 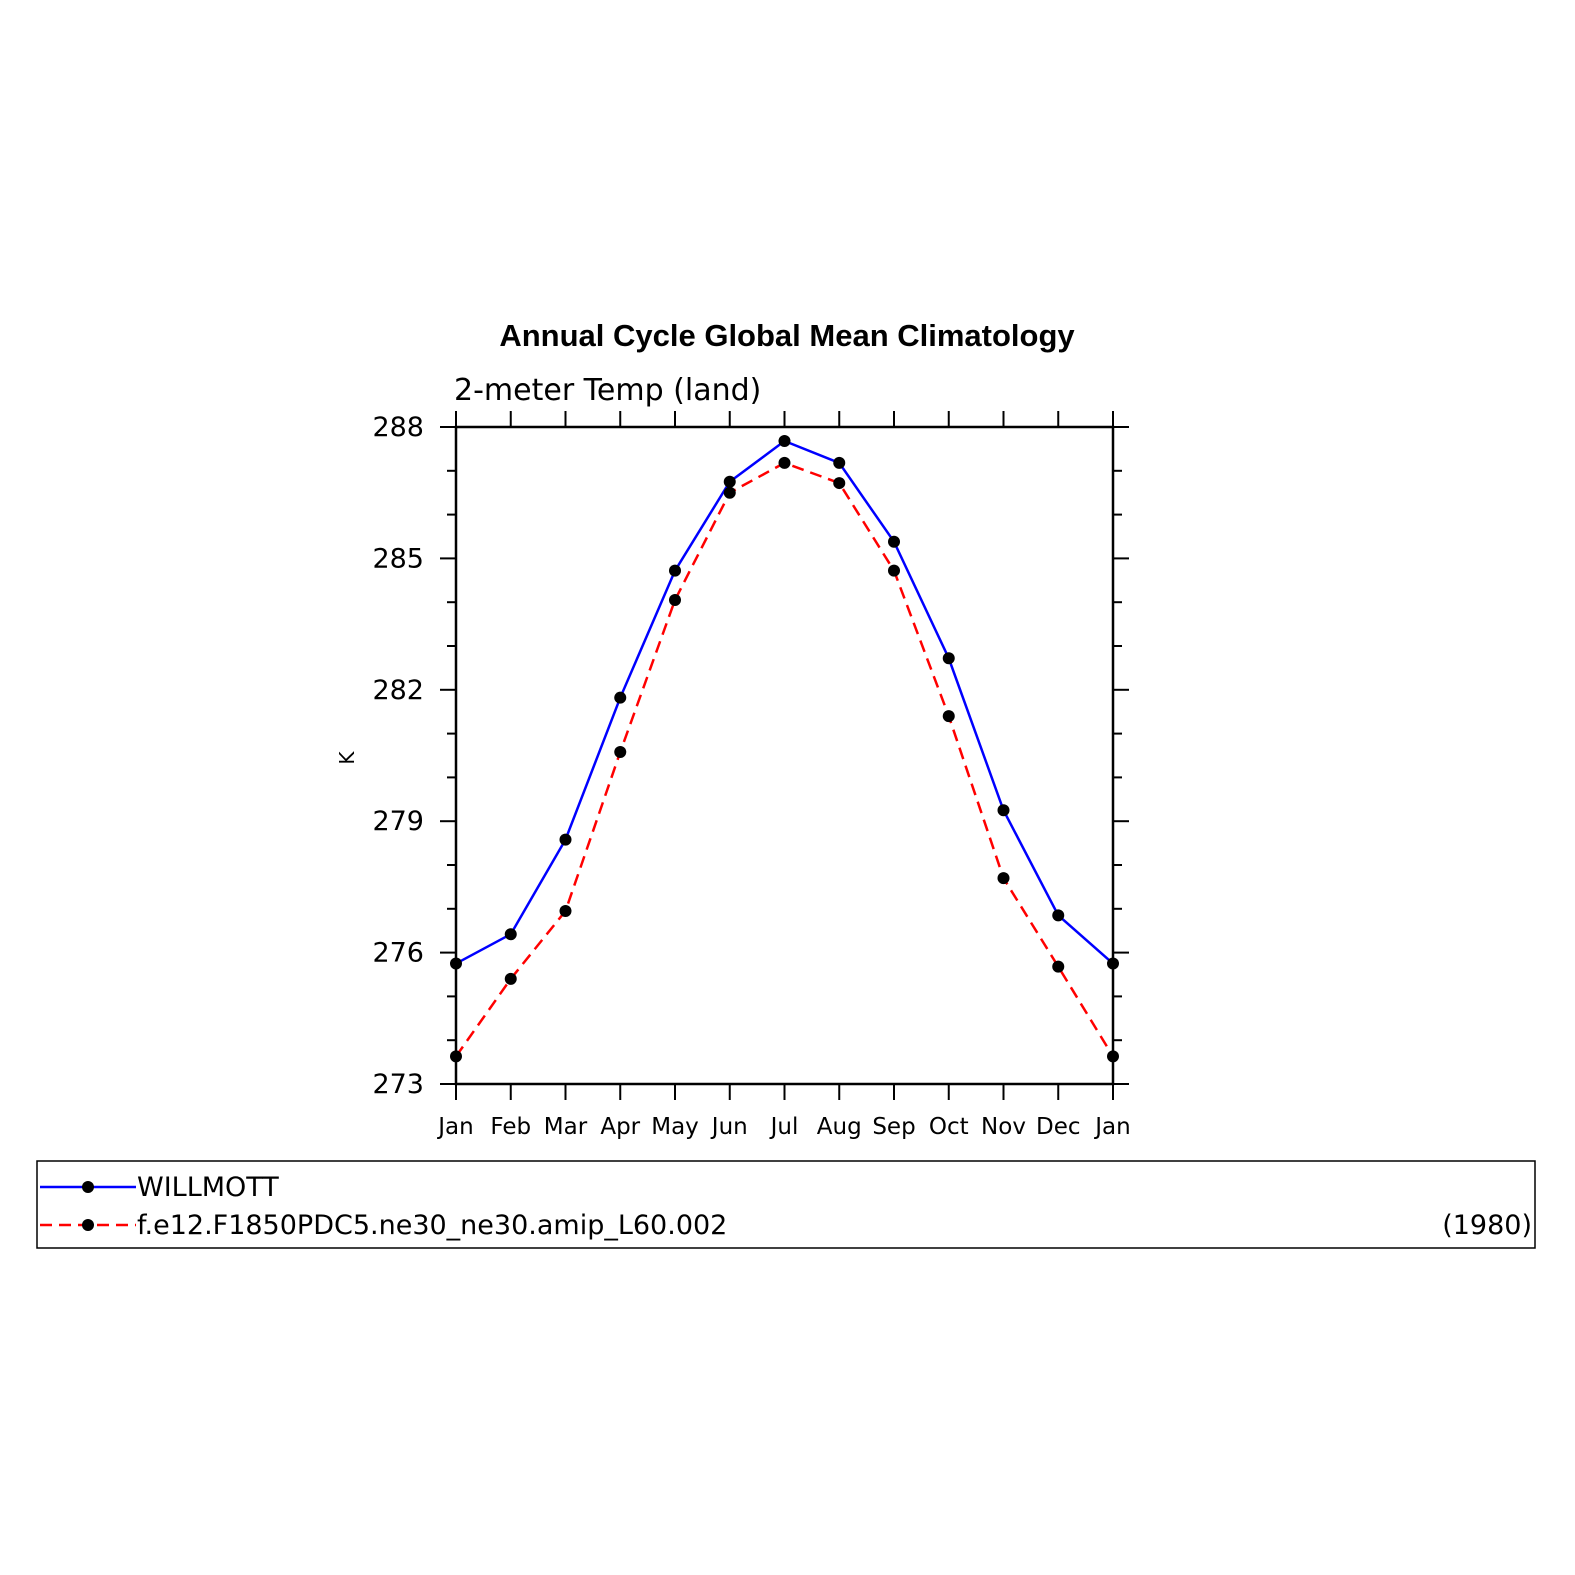 What do you see at coordinates (88, 1225) in the screenshot?
I see `legend-marker-model` at bounding box center [88, 1225].